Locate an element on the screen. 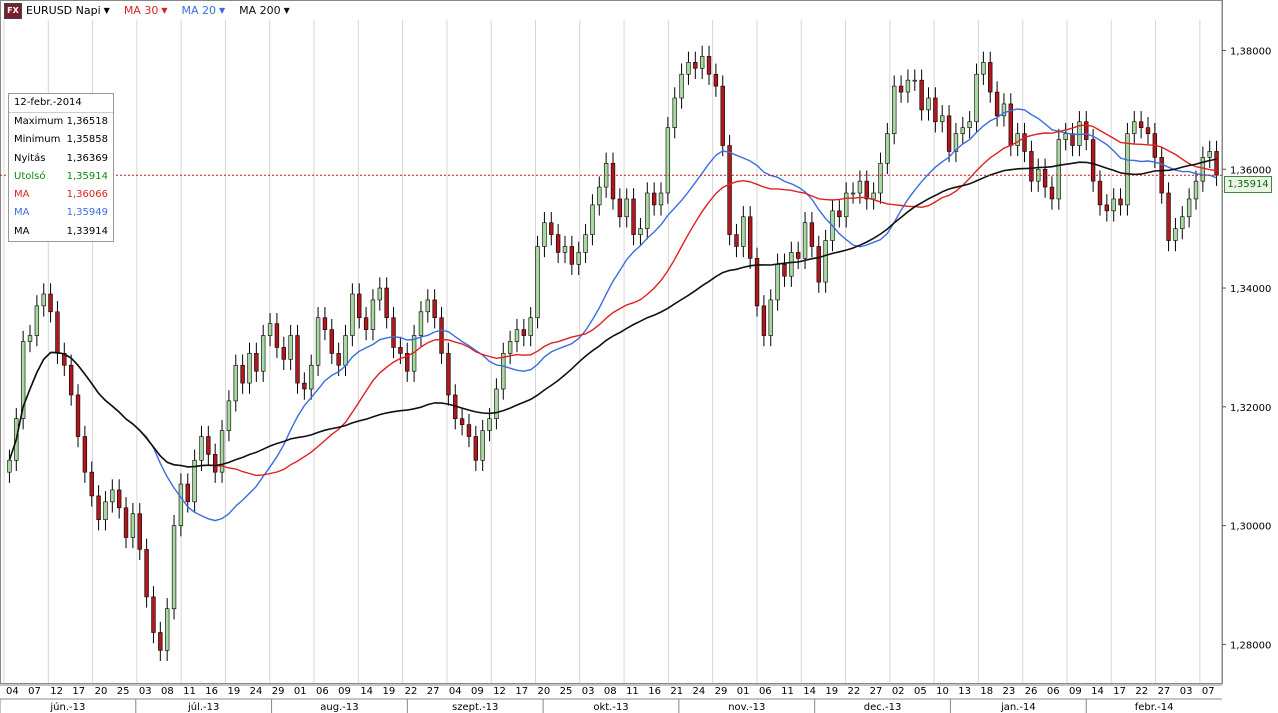 This screenshot has height=713, width=1278. x-tick-label: 14 is located at coordinates (1097, 691).